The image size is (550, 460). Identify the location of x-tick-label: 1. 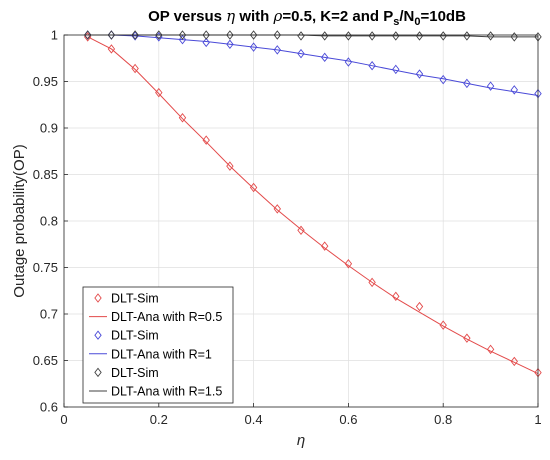
(537, 419).